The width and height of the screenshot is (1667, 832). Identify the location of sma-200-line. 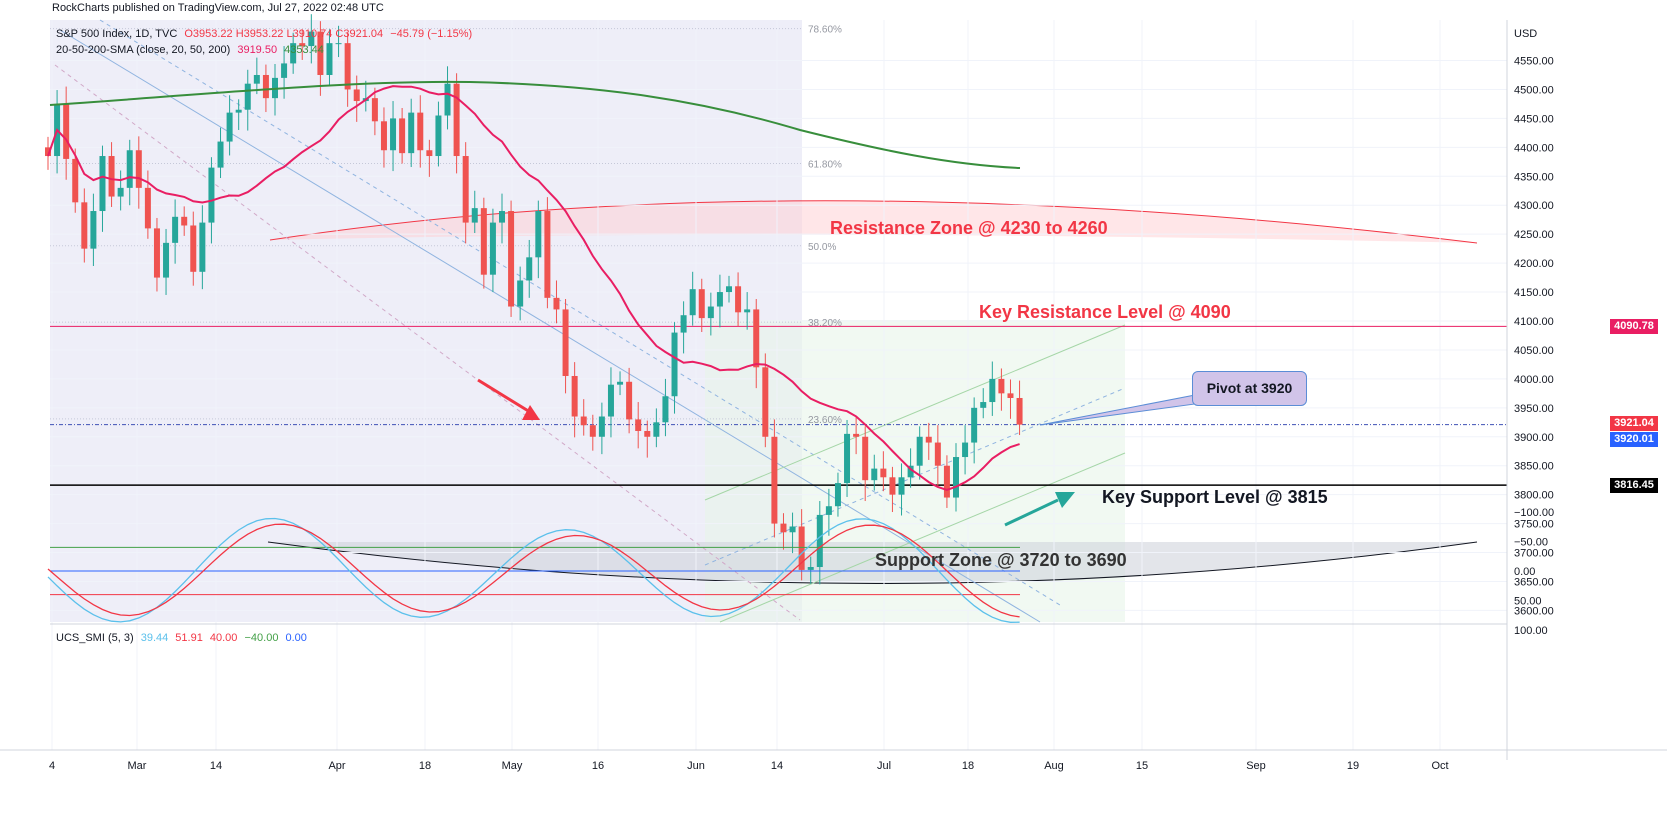
(535, 124).